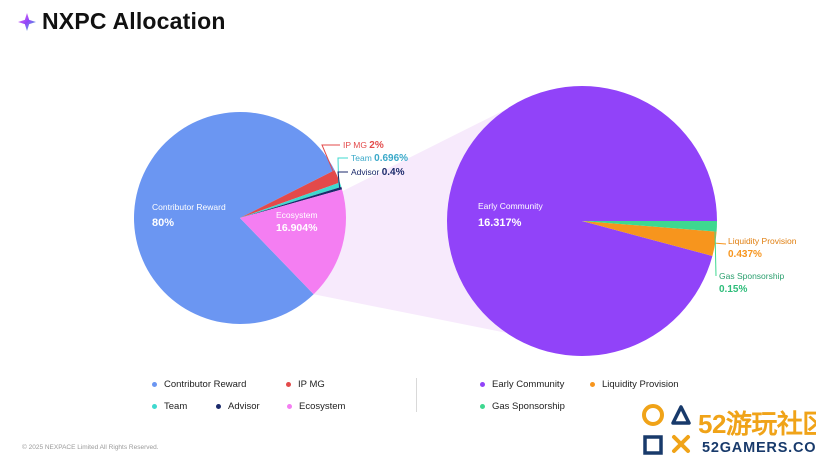  I want to click on legend-divider, so click(416, 395).